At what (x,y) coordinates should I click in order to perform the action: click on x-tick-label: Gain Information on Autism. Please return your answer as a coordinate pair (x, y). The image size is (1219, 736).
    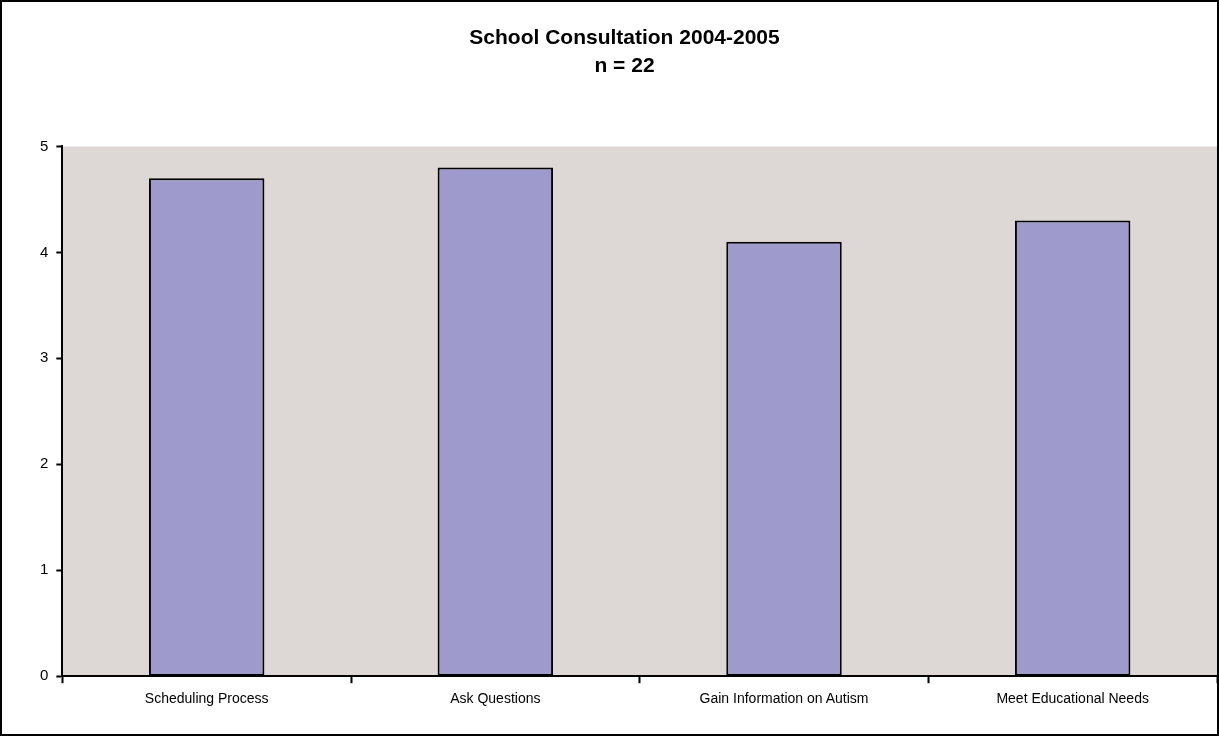
    Looking at the image, I should click on (784, 698).